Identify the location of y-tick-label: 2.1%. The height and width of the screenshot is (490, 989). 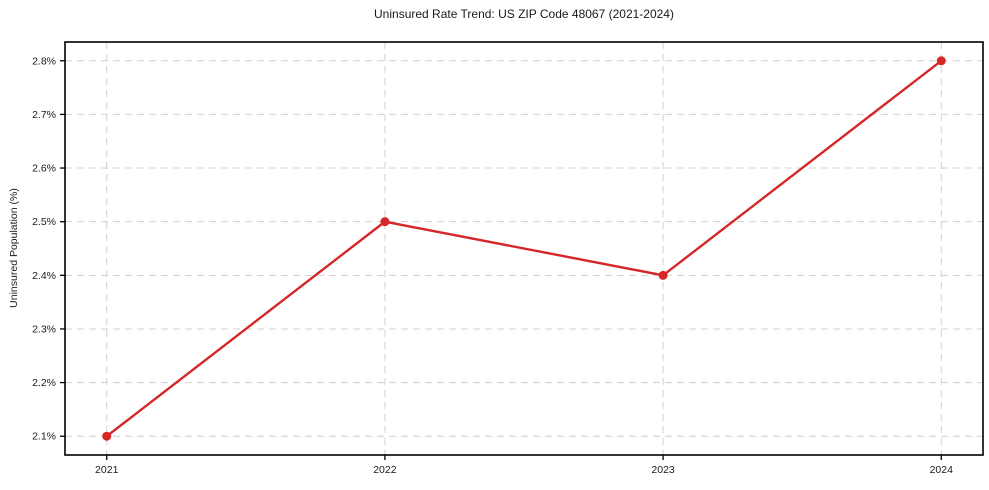
(44, 437).